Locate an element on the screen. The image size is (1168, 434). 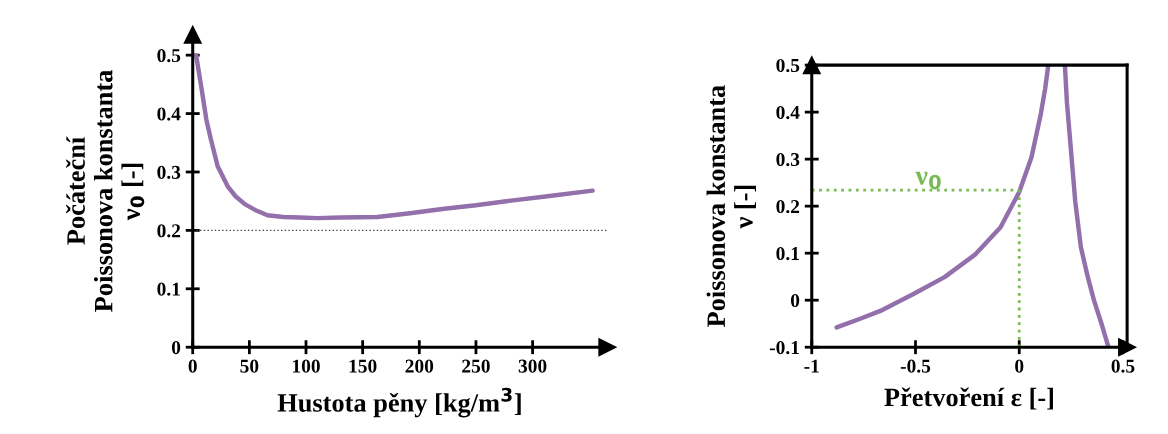
y-tick-label: -0.1 is located at coordinates (784, 348).